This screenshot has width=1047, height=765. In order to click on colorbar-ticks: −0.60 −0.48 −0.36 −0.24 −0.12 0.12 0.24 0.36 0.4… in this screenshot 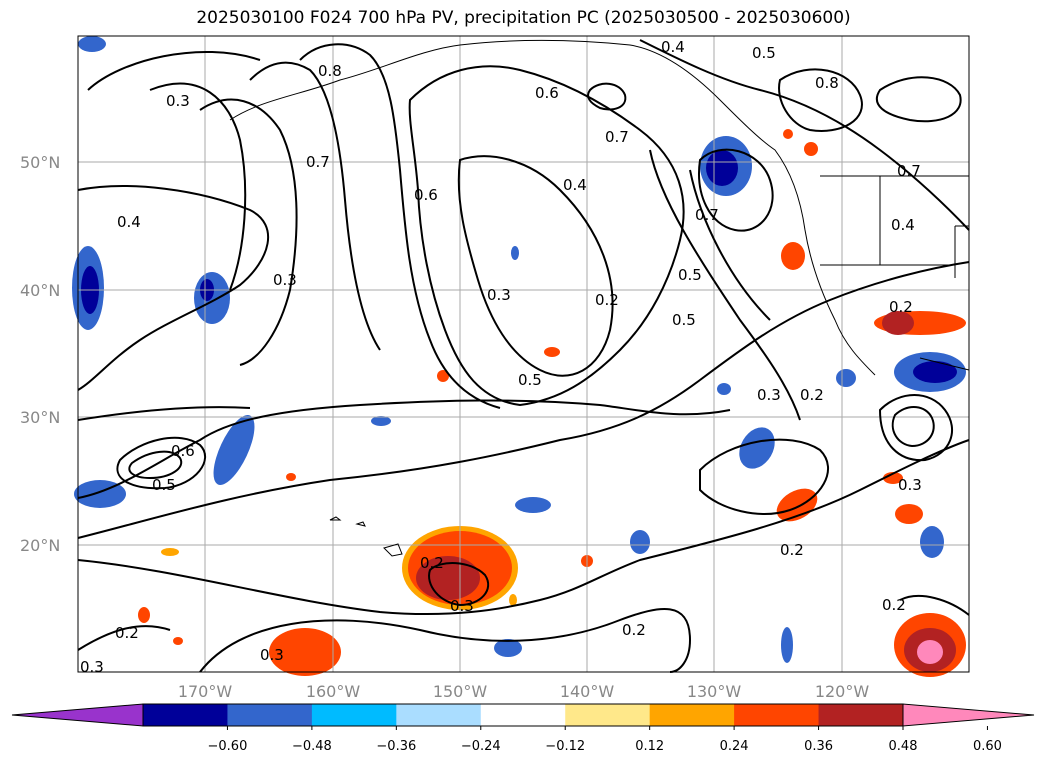, I will do `click(605, 740)`.